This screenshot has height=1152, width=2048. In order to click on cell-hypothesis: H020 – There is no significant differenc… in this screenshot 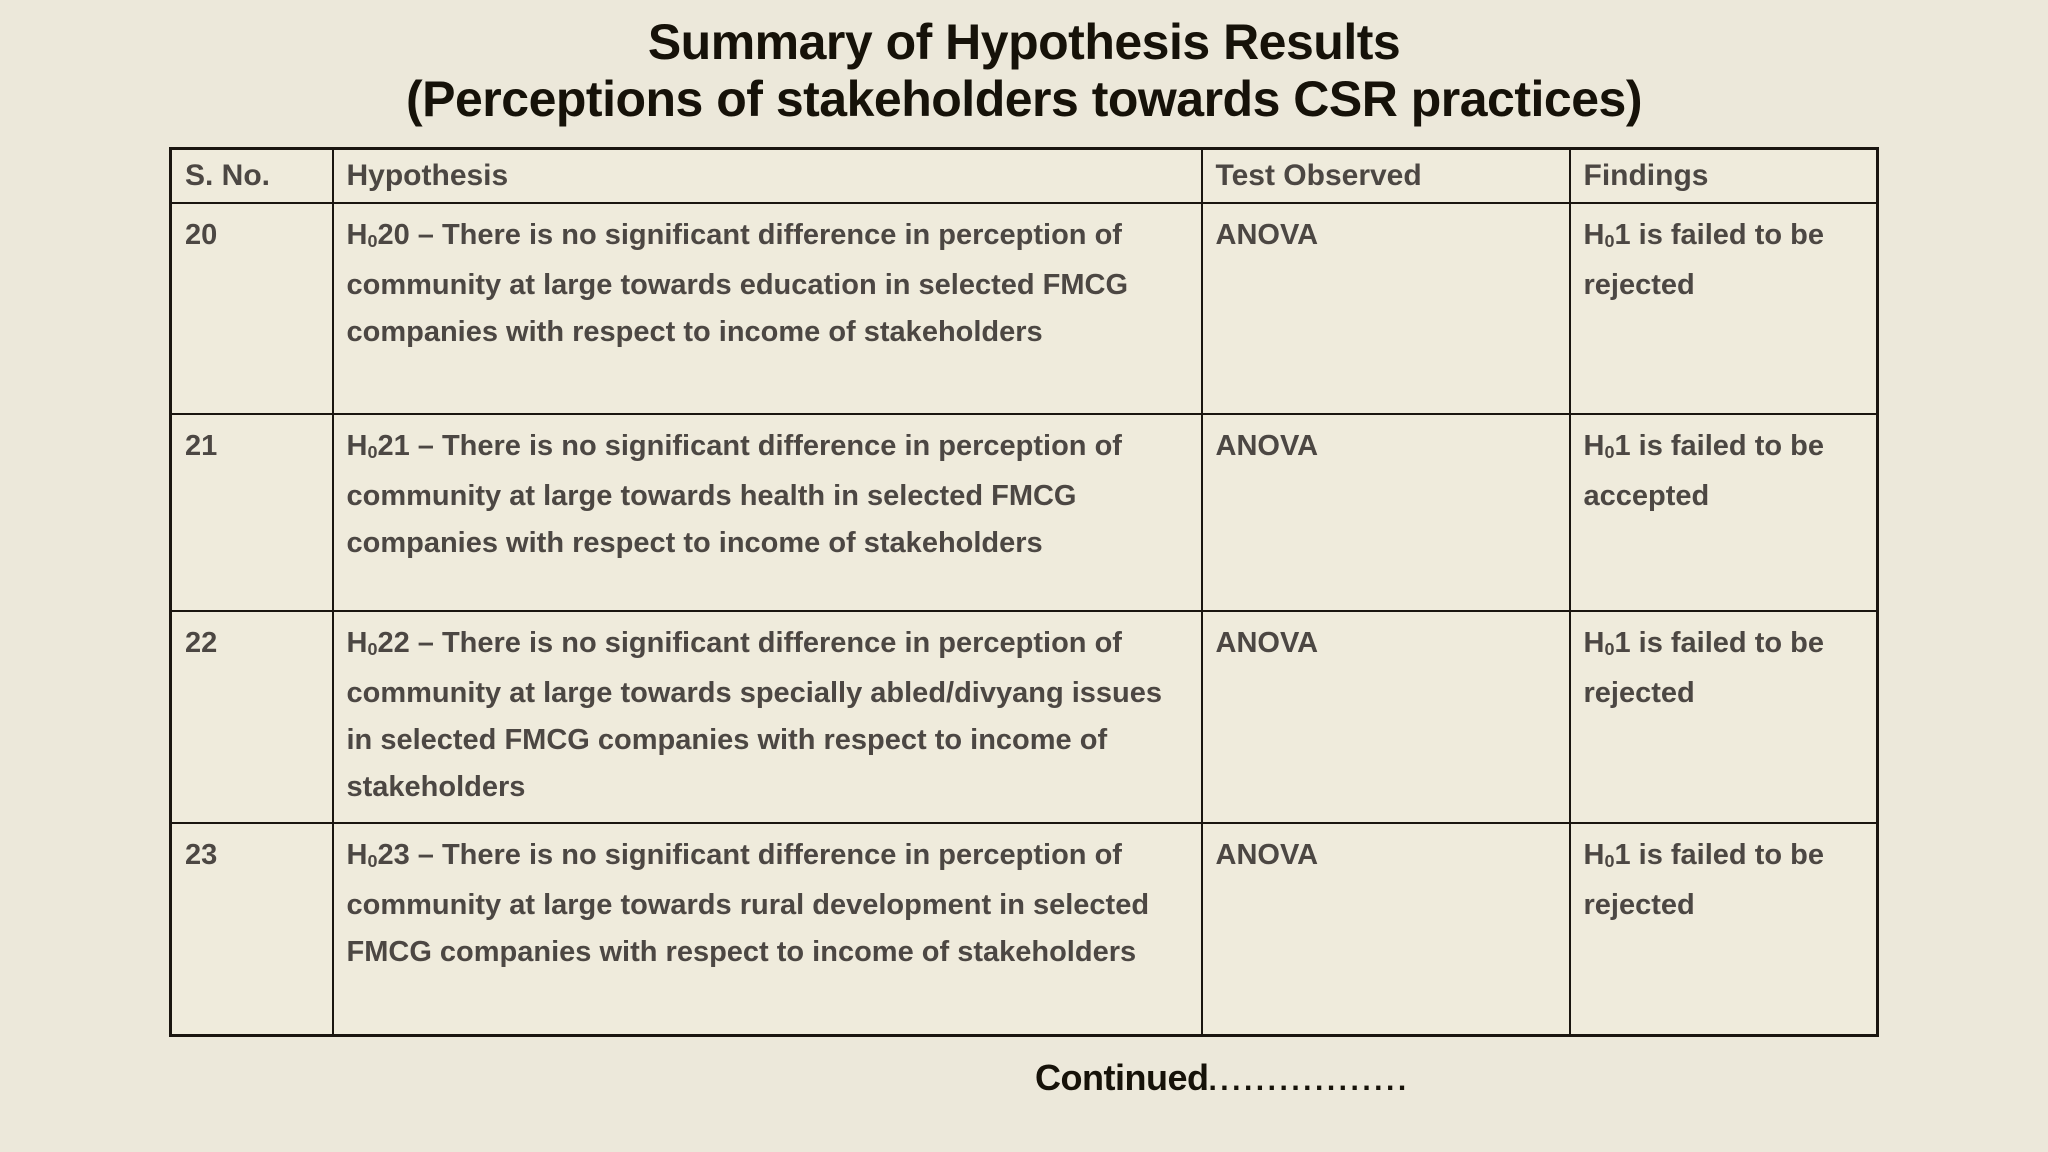, I will do `click(767, 308)`.